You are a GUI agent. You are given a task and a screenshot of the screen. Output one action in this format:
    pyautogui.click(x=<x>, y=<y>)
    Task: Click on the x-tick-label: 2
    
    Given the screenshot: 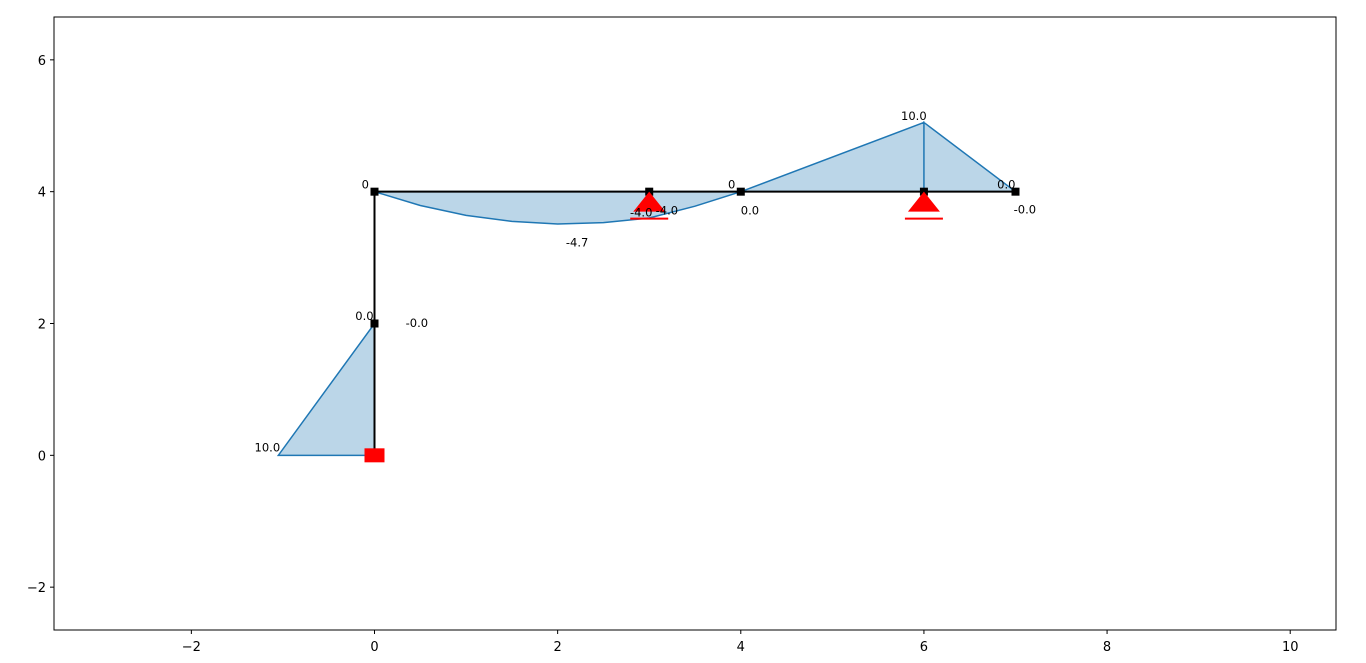 What is the action you would take?
    pyautogui.click(x=558, y=647)
    